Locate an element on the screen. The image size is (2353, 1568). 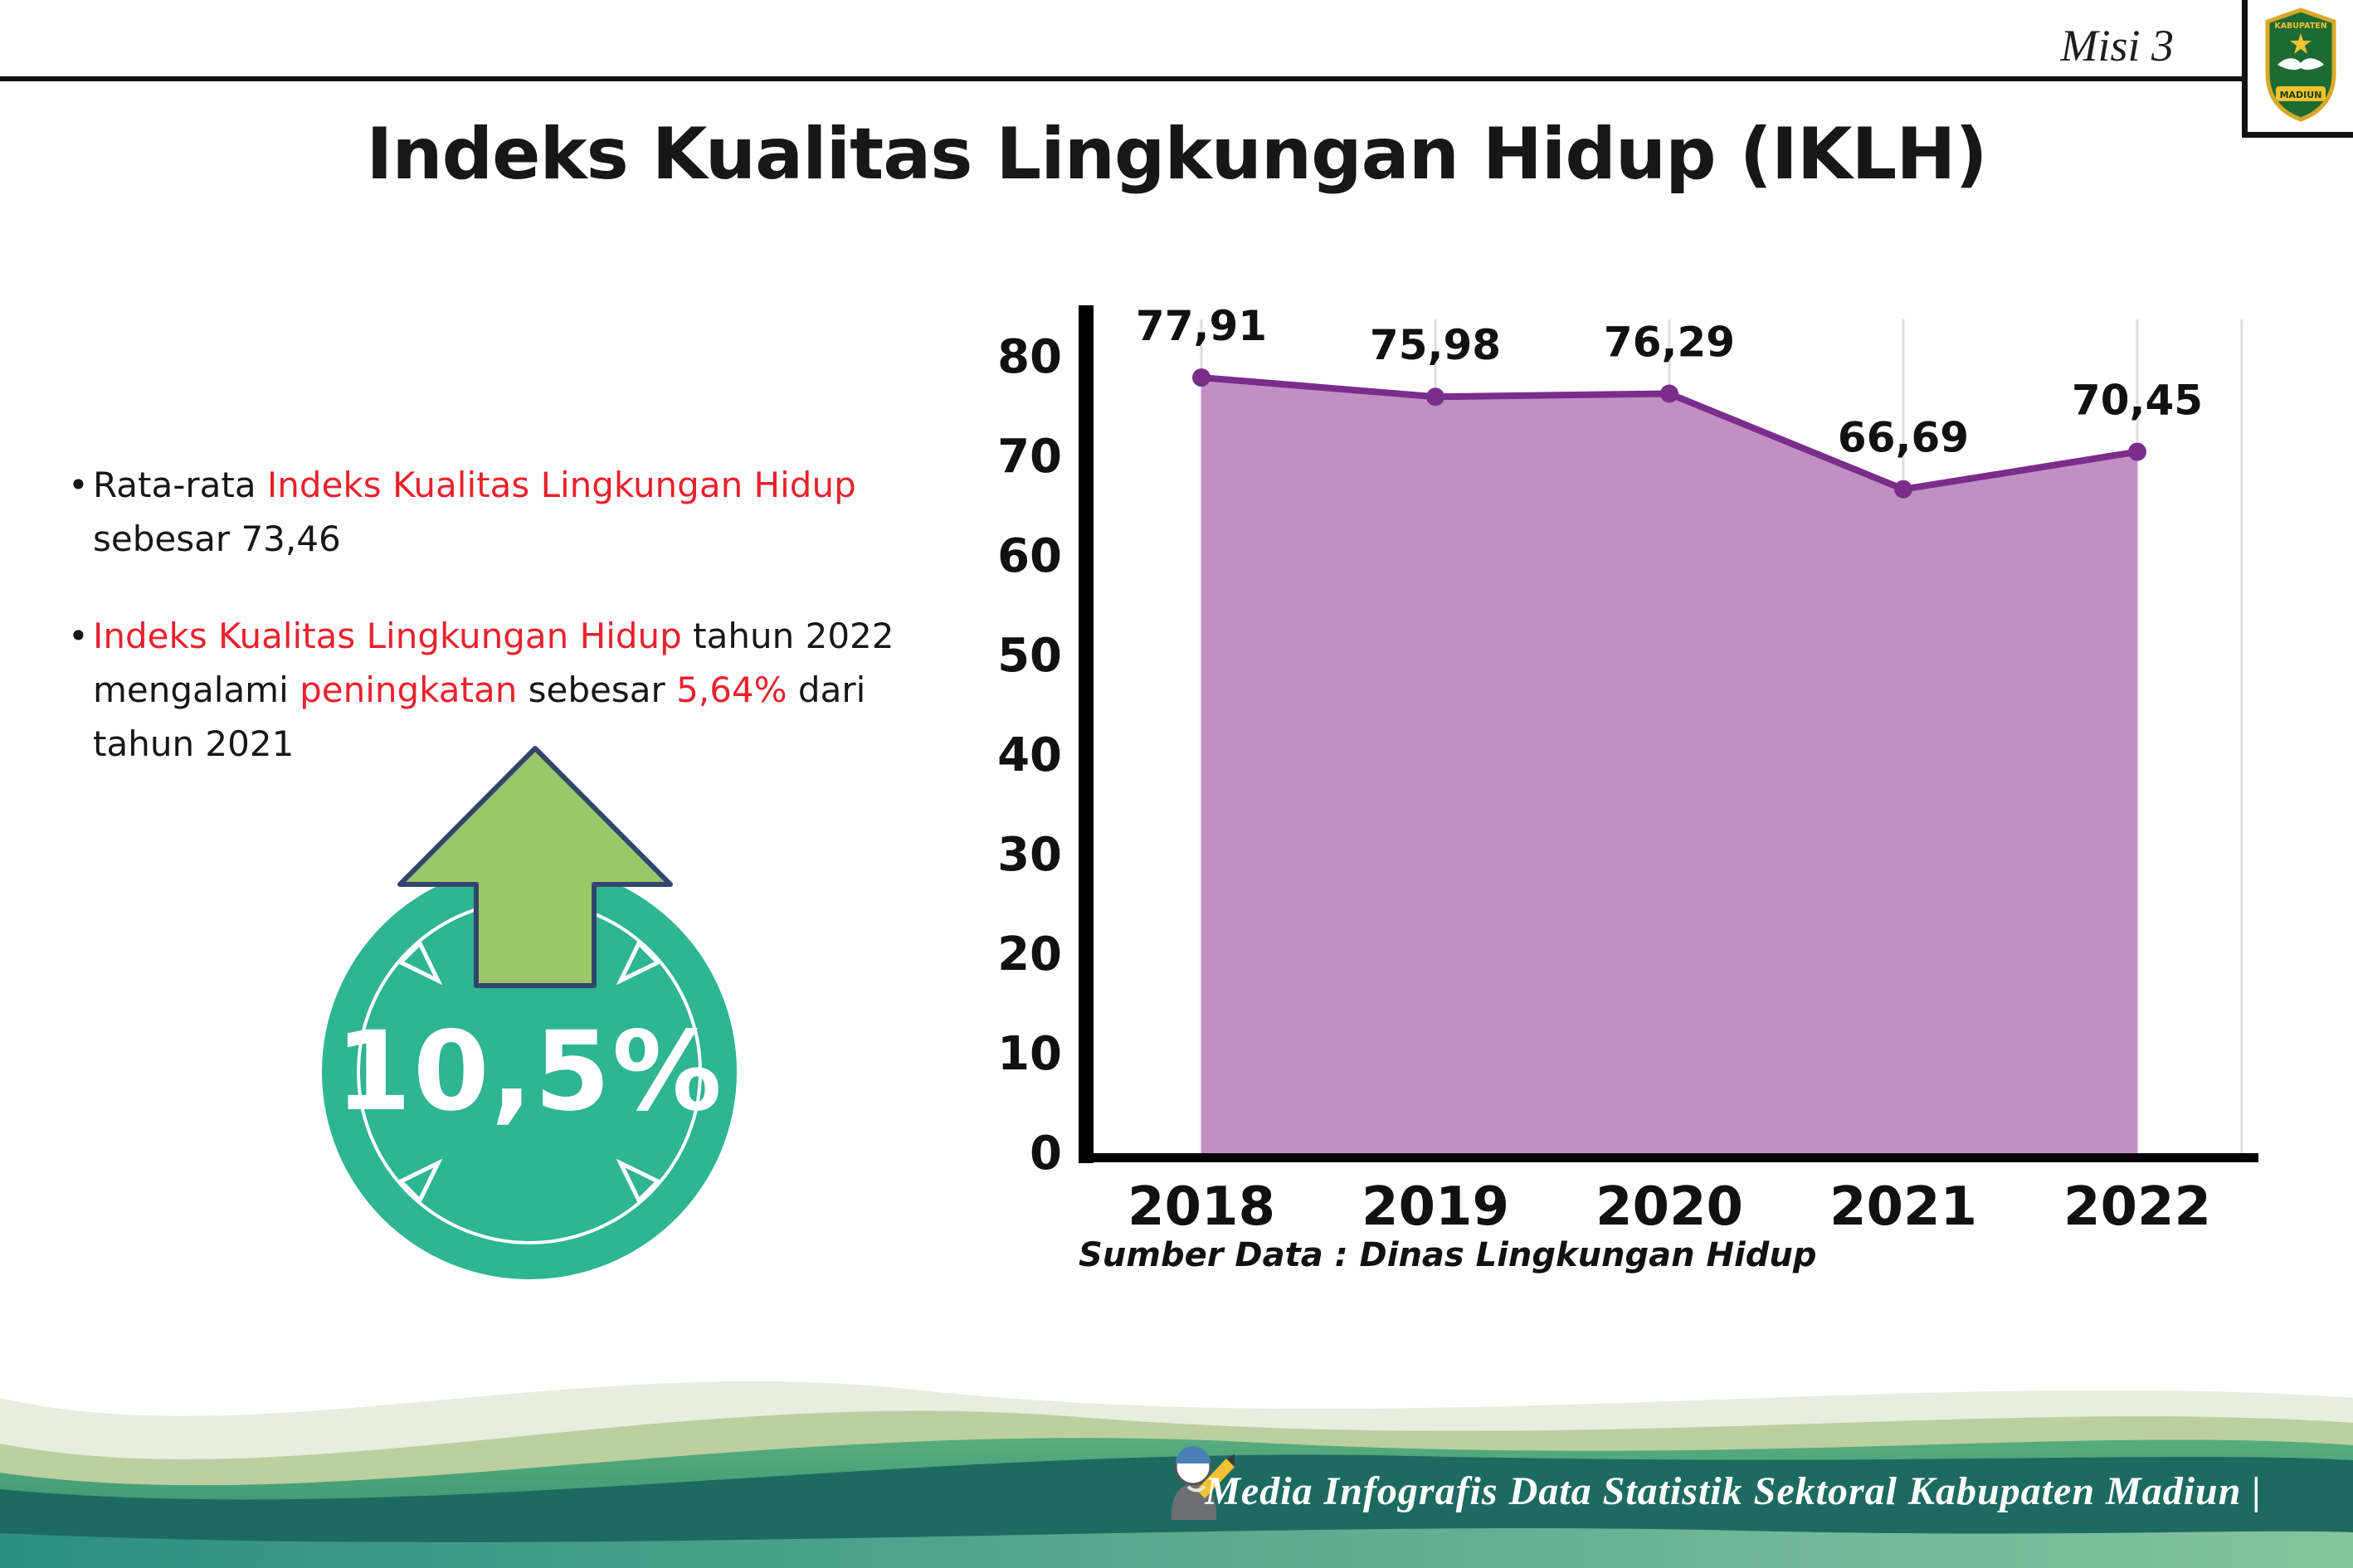
data-label: 66,69 is located at coordinates (1903, 438).